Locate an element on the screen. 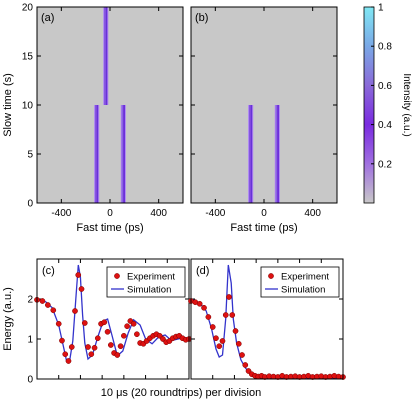 The width and height of the screenshot is (415, 403). y-tick-label: 15 is located at coordinates (28, 57).